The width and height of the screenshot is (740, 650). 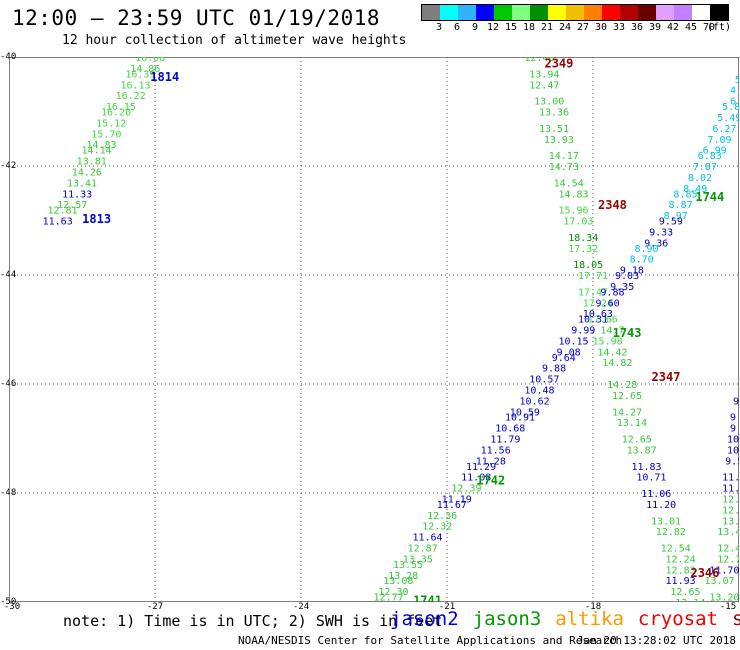 I want to click on wave-height-value: 18.05, so click(x=588, y=265).